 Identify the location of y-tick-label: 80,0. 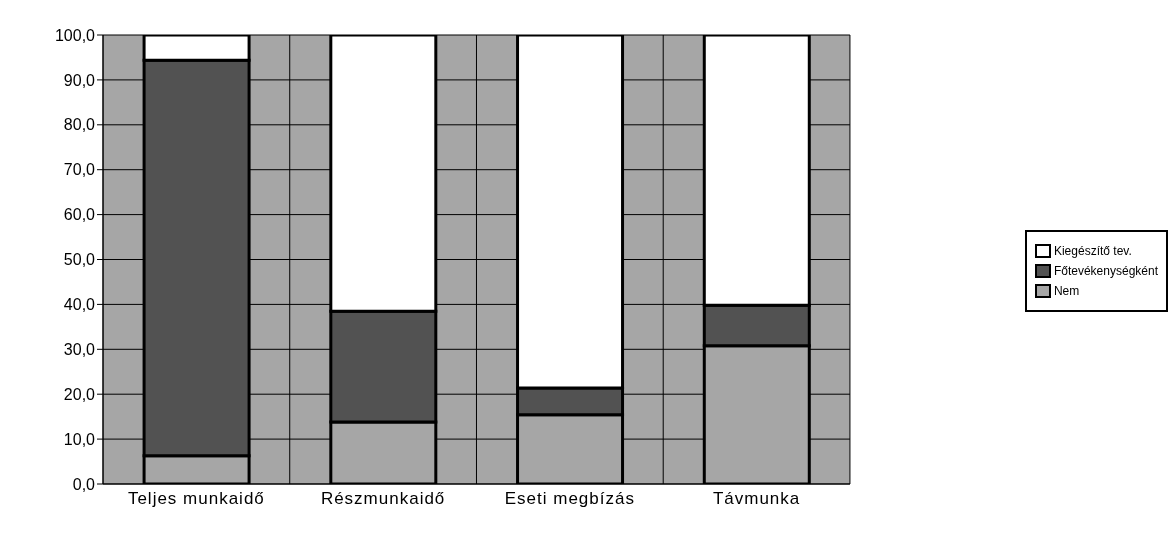
(79, 125).